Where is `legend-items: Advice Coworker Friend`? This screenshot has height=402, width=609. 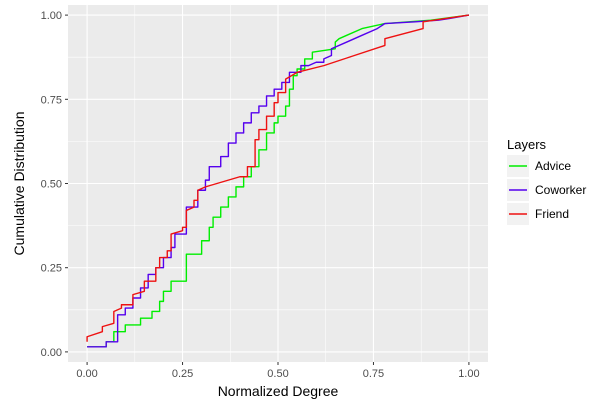 legend-items: Advice Coworker Friend is located at coordinates (546, 190).